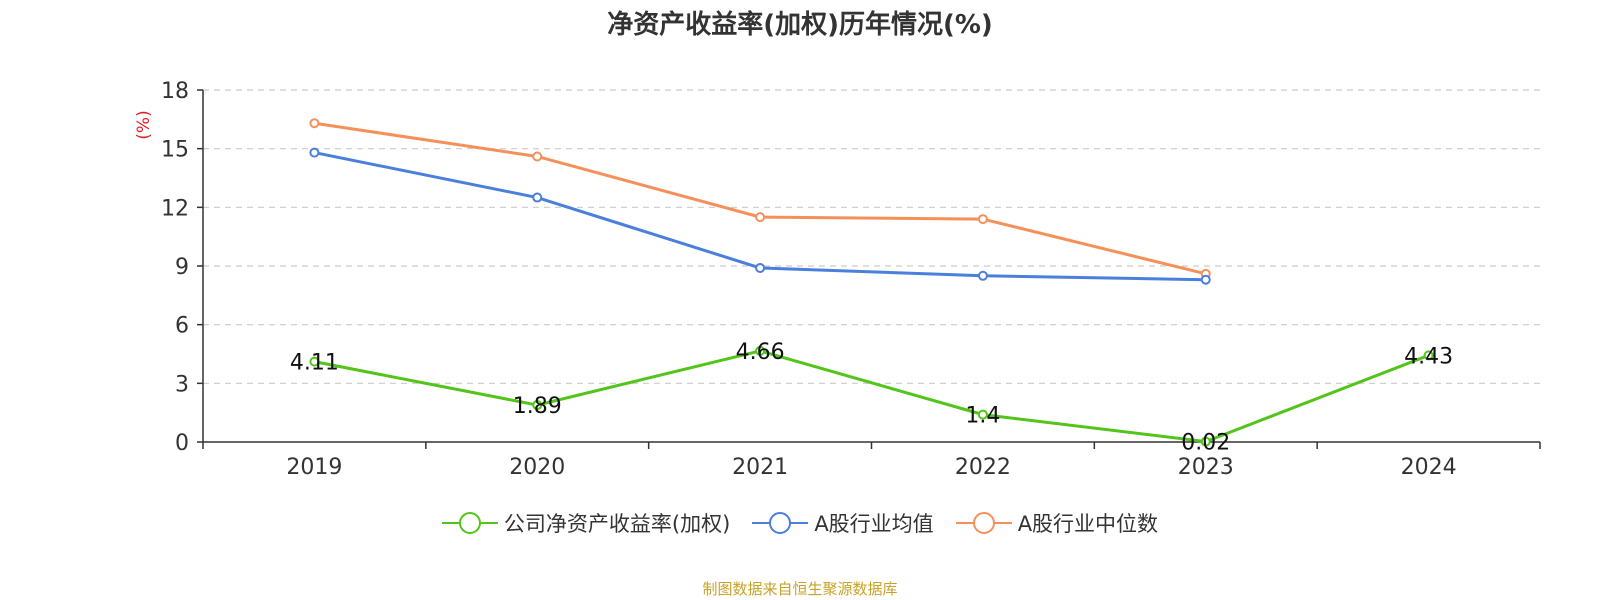 Image resolution: width=1600 pixels, height=600 pixels. I want to click on legend-item-company-roe: 公司净资产收益率(加权), so click(586, 523).